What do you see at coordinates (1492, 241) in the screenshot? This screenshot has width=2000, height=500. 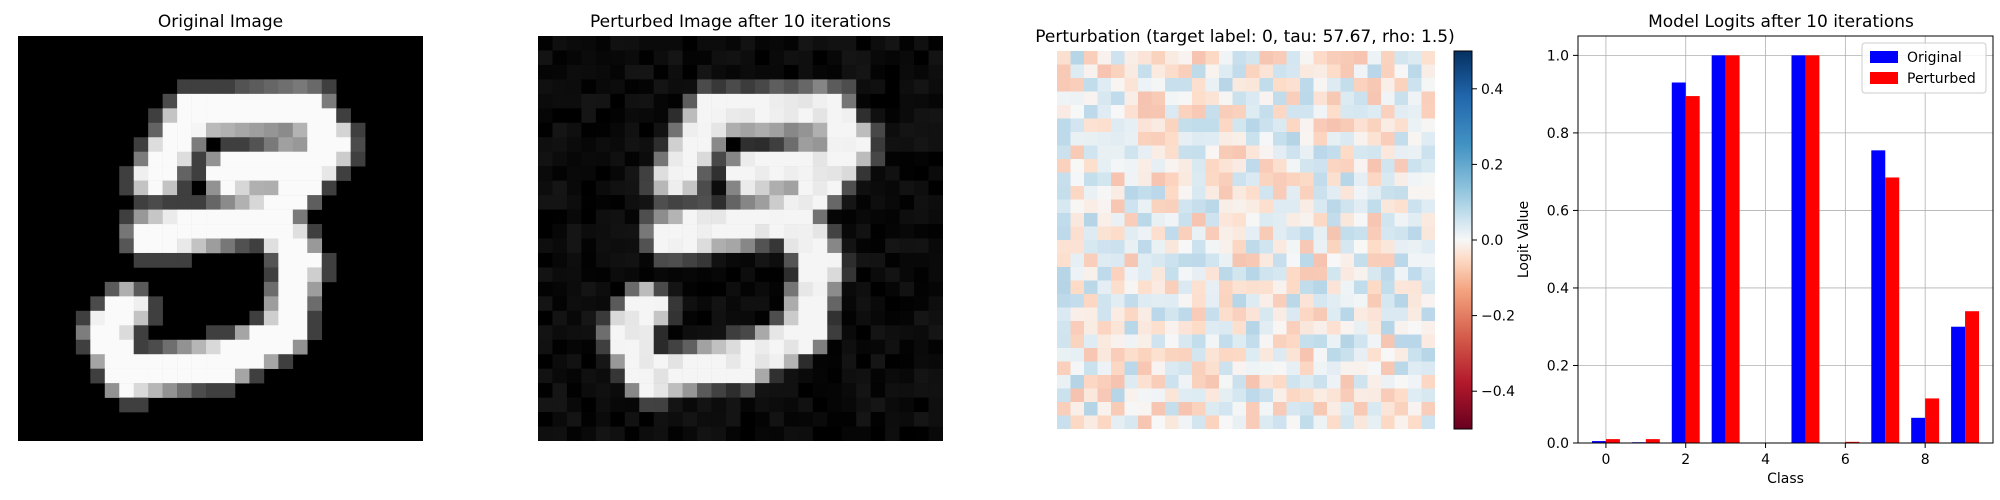 I see `colorbar-tick-label: 0.0` at bounding box center [1492, 241].